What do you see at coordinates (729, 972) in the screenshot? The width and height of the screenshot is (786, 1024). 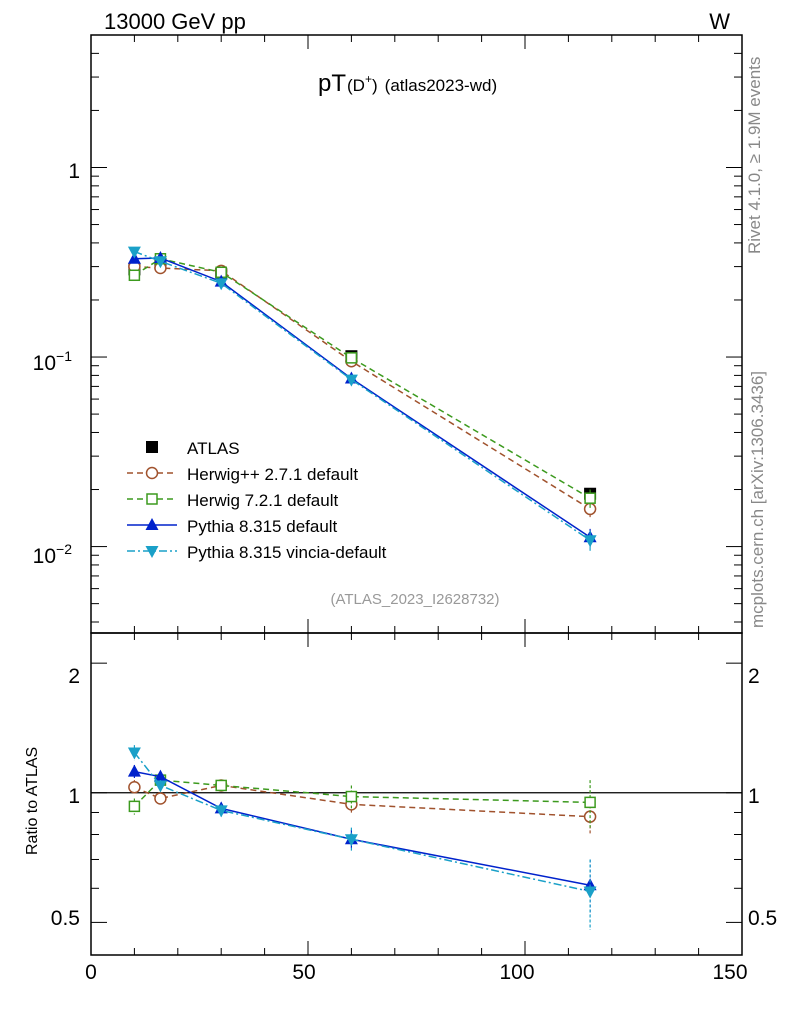 I see `xtick-label-150: 150` at bounding box center [729, 972].